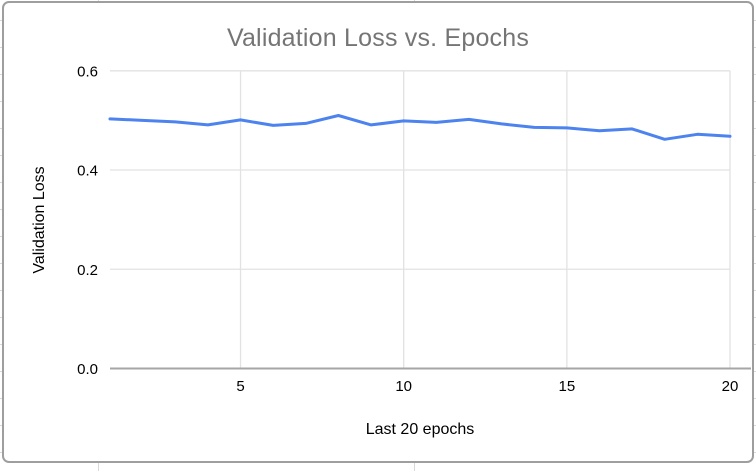  Describe the element at coordinates (378, 38) in the screenshot. I see `chart-title: Validation Loss vs. Epochs` at that location.